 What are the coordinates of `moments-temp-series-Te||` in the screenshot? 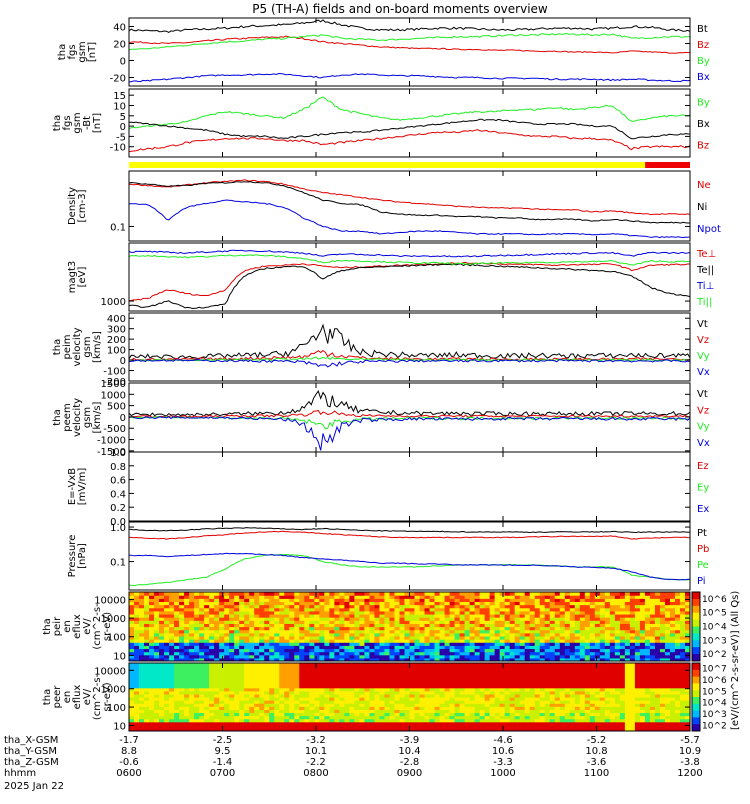 It's located at (409, 286).